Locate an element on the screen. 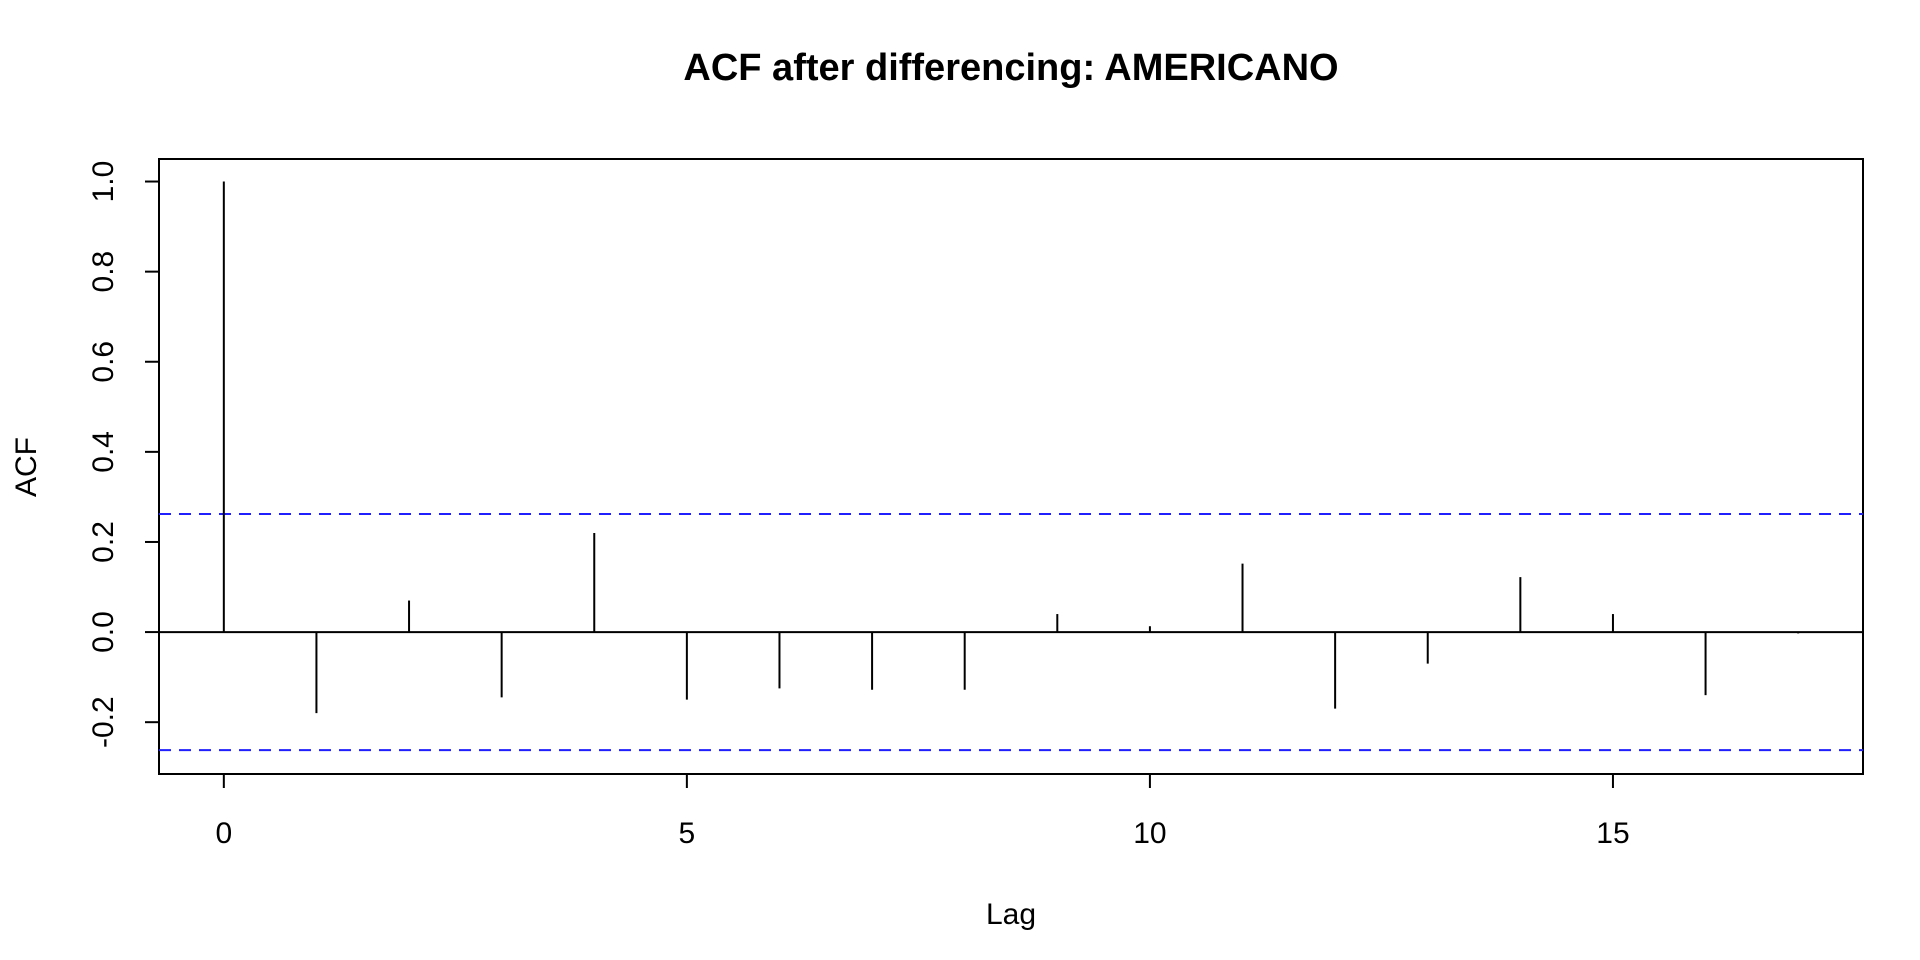 Image resolution: width=1920 pixels, height=960 pixels. y-tick-label: 0.8 is located at coordinates (103, 272).